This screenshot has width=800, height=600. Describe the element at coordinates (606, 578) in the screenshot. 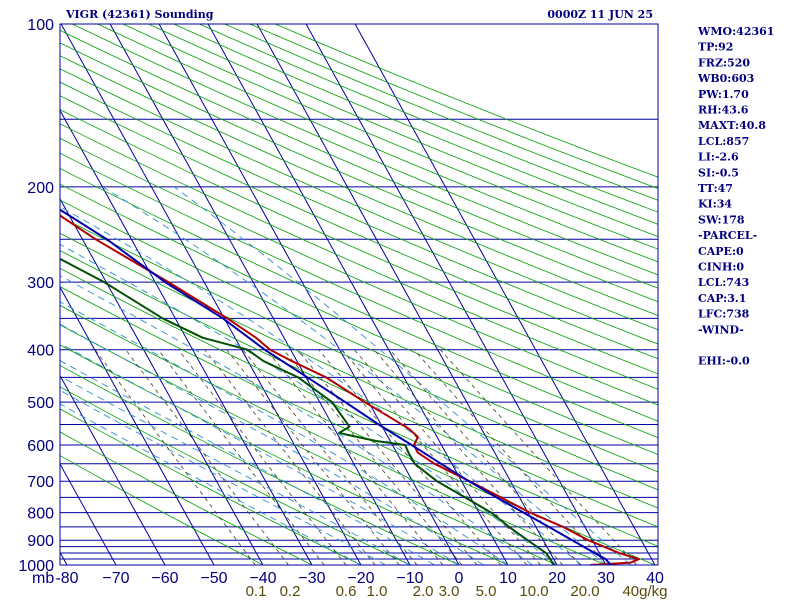

I see `temperature-tick-label: 30` at that location.